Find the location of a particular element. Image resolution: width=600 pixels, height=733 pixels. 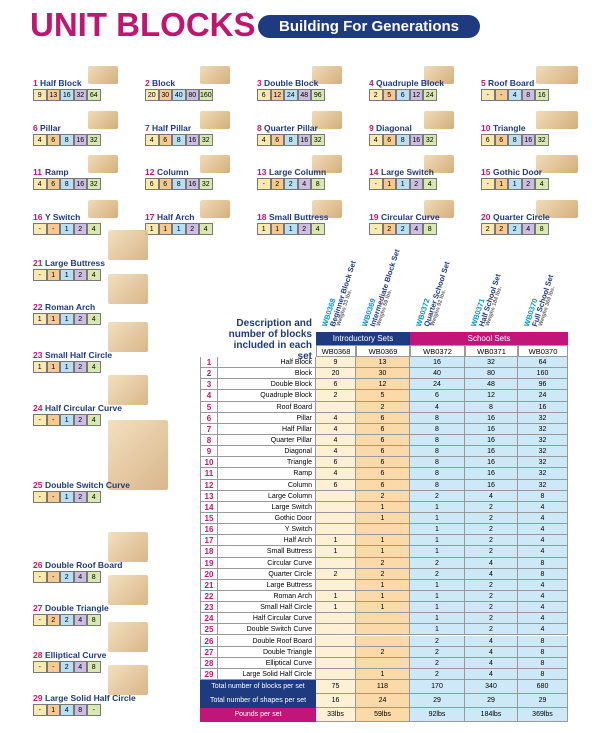

block-name: Large Switch is located at coordinates (407, 172).